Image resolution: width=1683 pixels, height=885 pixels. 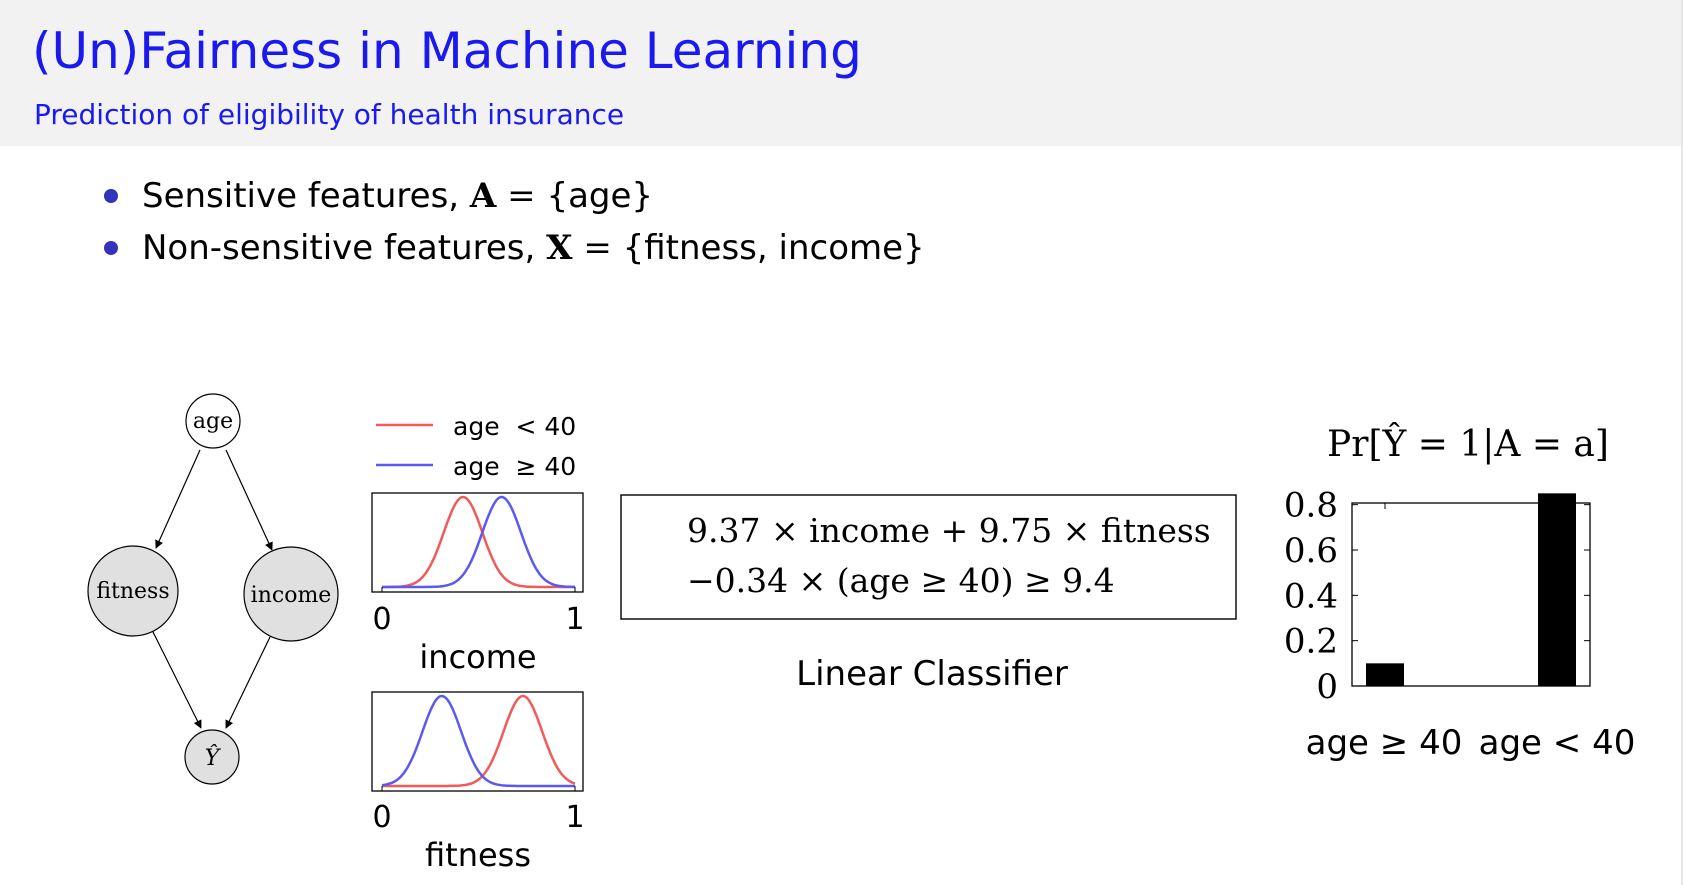 I want to click on income-tick-max: 1, so click(x=574, y=619).